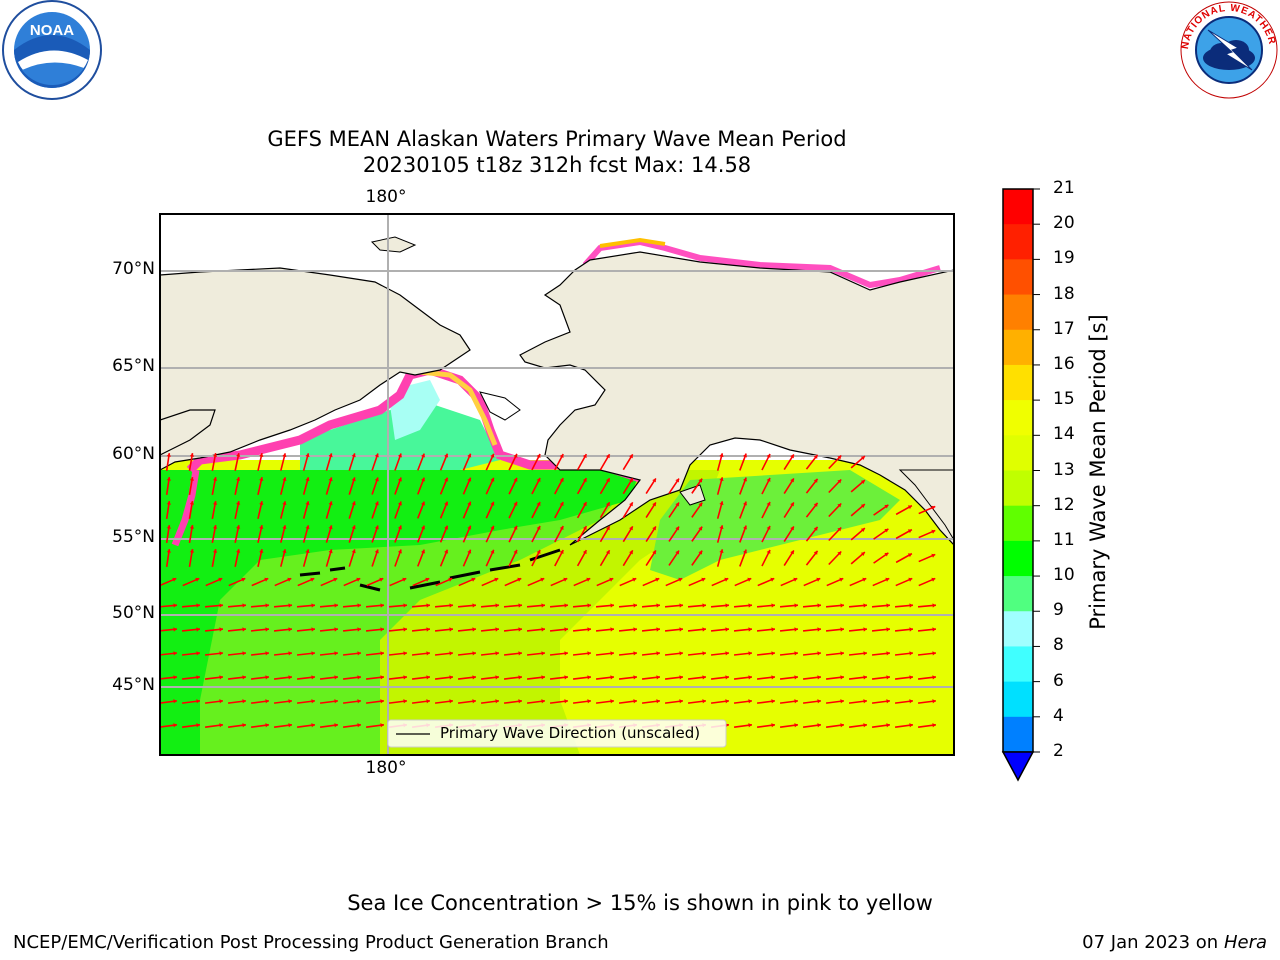  Describe the element at coordinates (1064, 363) in the screenshot. I see `colorbar-tick-label: 16` at that location.